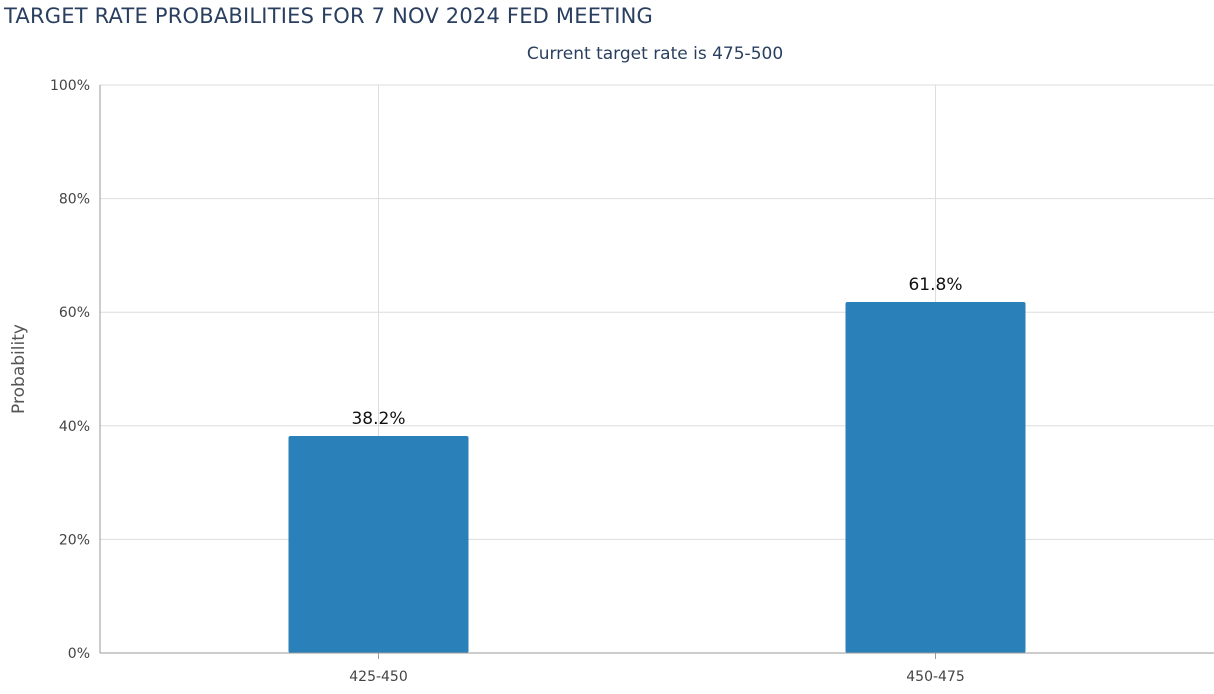  I want to click on data-label: 38.2%, so click(378, 419).